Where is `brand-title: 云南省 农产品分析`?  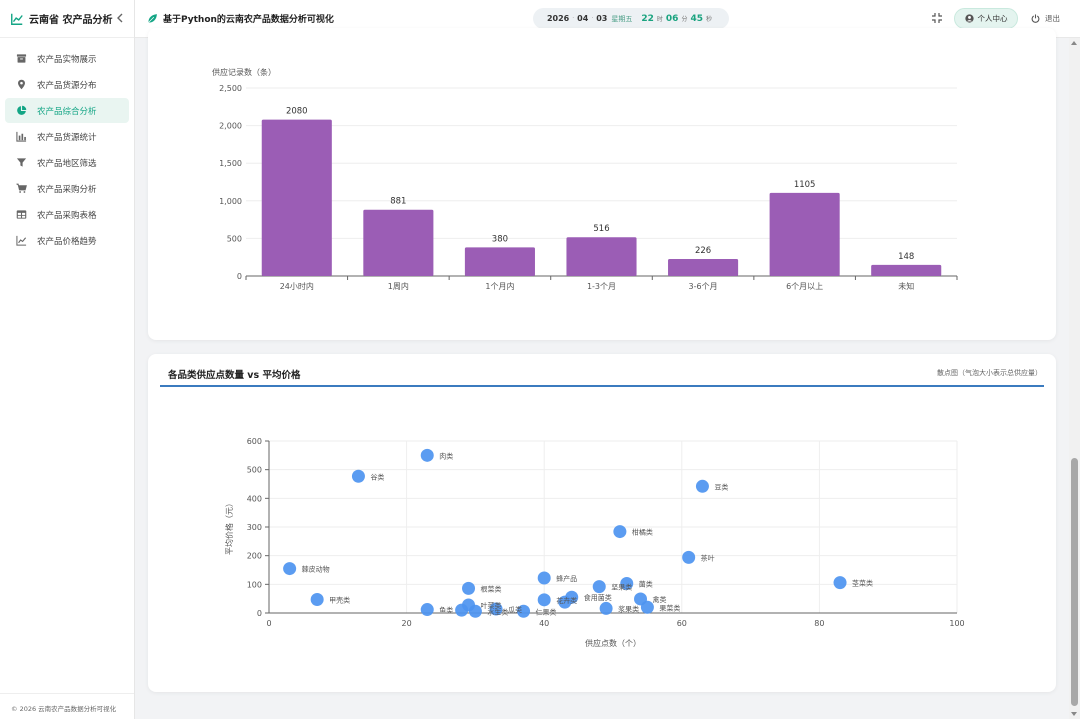 brand-title: 云南省 农产品分析 is located at coordinates (71, 20).